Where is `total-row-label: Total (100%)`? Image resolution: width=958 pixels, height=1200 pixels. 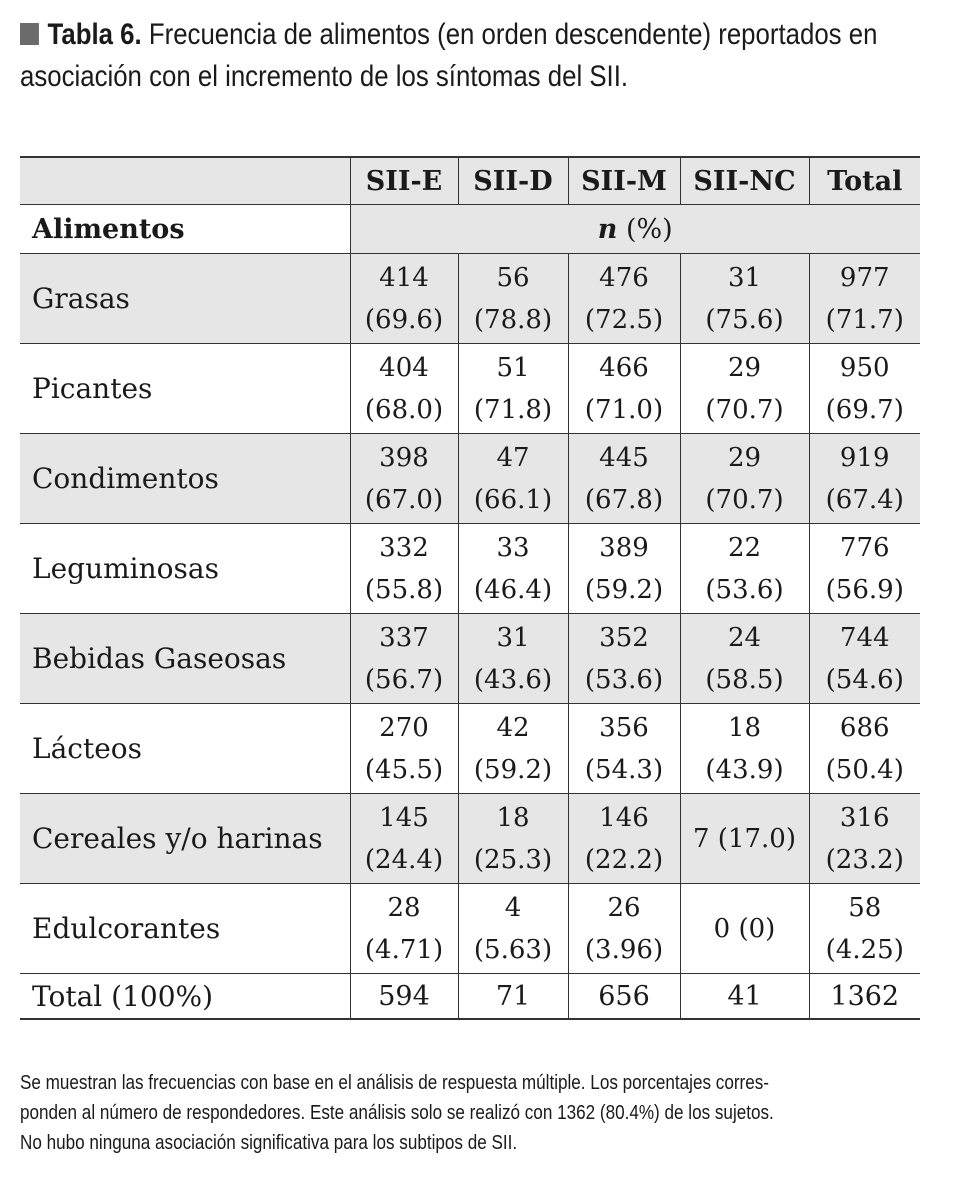
total-row-label: Total (100%) is located at coordinates (185, 996).